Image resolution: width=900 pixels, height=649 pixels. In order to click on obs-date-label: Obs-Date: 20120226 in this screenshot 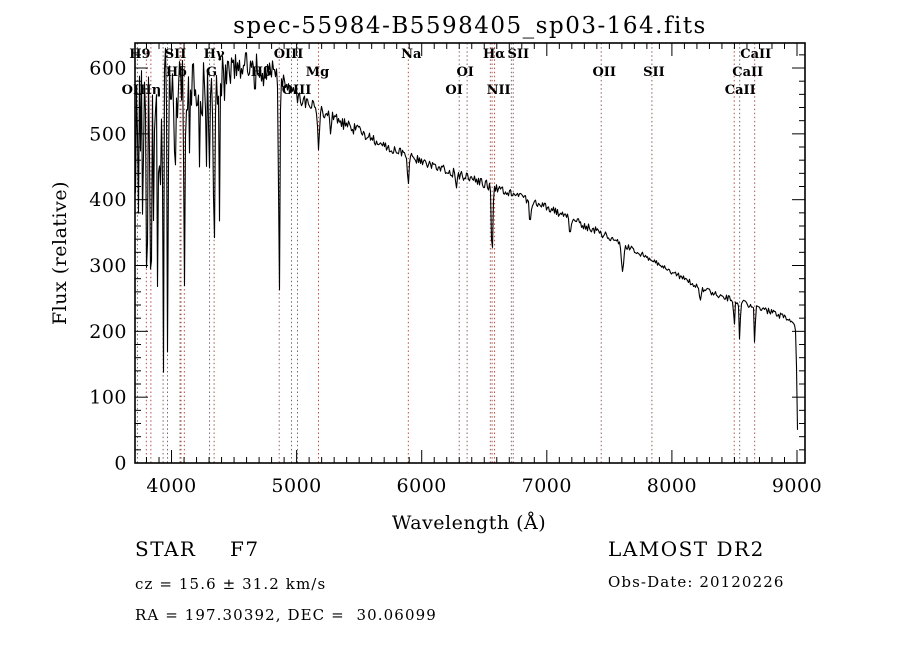, I will do `click(696, 582)`.